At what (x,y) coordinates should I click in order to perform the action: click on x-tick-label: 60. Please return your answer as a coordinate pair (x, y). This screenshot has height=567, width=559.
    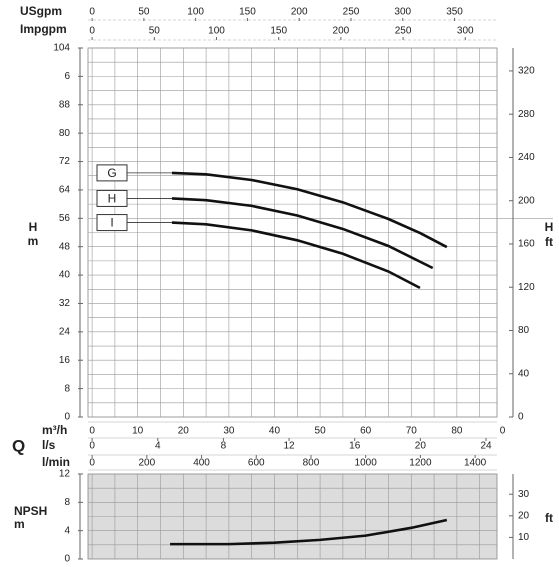
    Looking at the image, I should click on (366, 431).